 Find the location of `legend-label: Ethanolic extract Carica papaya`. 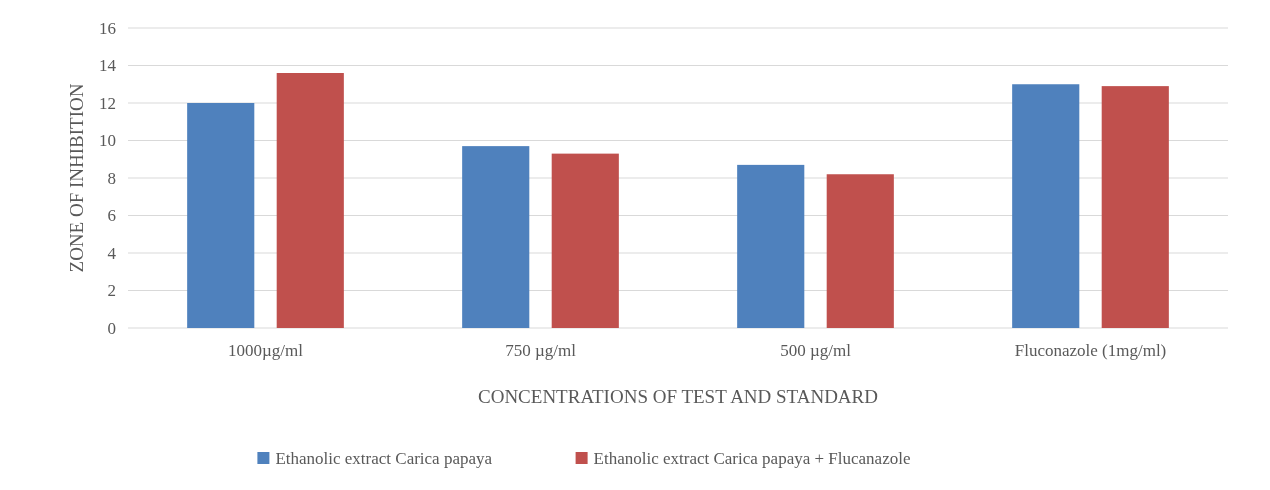

legend-label: Ethanolic extract Carica papaya is located at coordinates (384, 458).